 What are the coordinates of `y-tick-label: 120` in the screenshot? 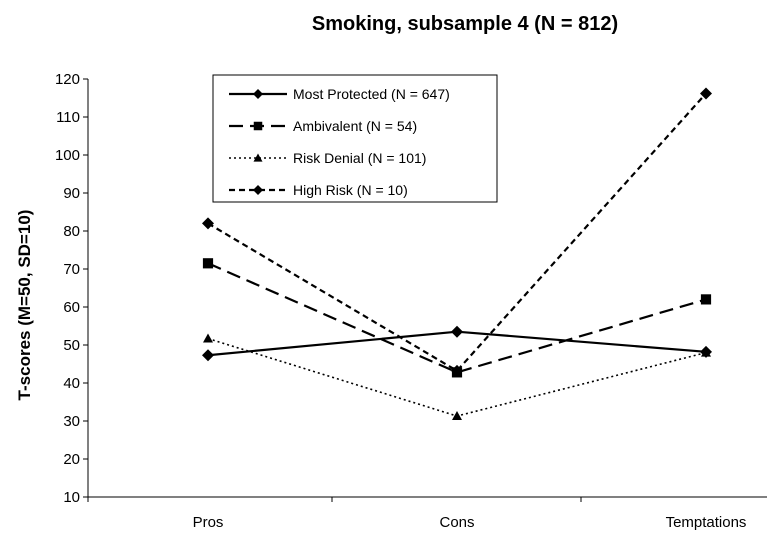 It's located at (67, 79).